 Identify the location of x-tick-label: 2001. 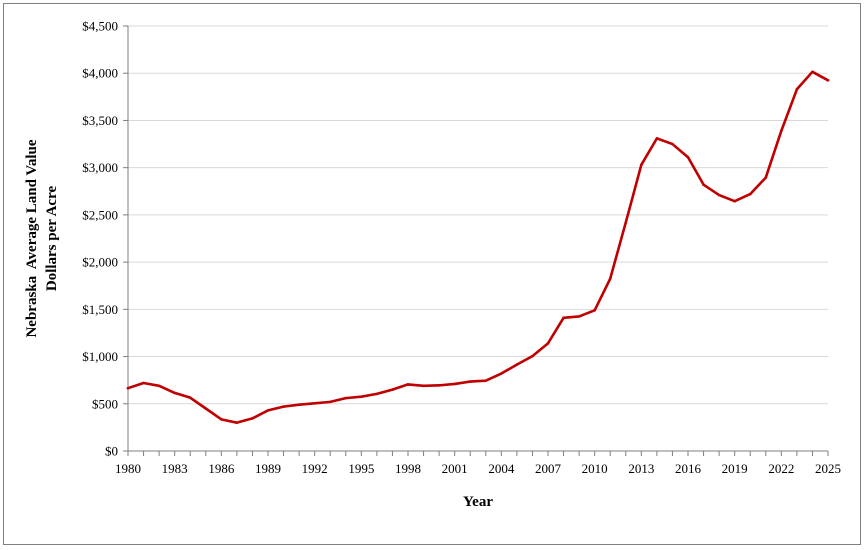
(455, 468).